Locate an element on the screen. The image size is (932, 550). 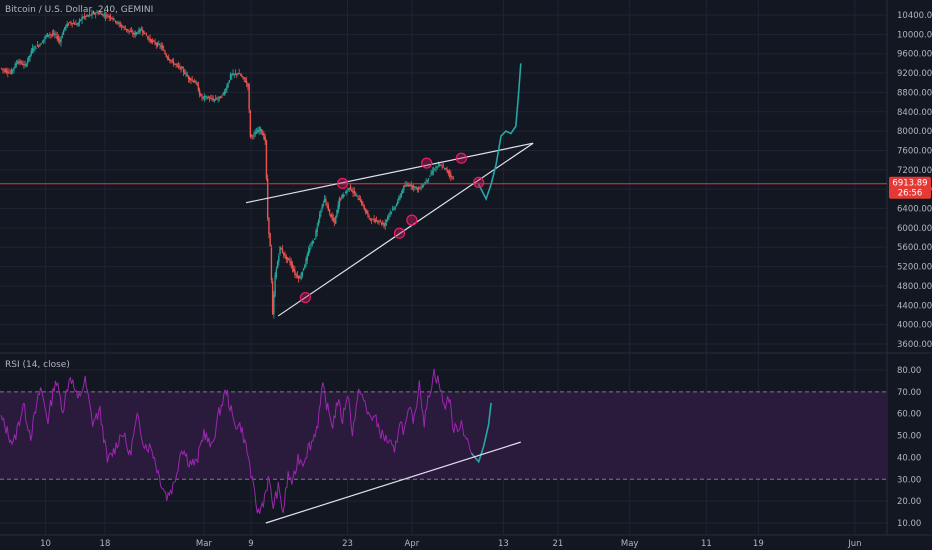
rsi-tick-label: 70.00 is located at coordinates (909, 393).